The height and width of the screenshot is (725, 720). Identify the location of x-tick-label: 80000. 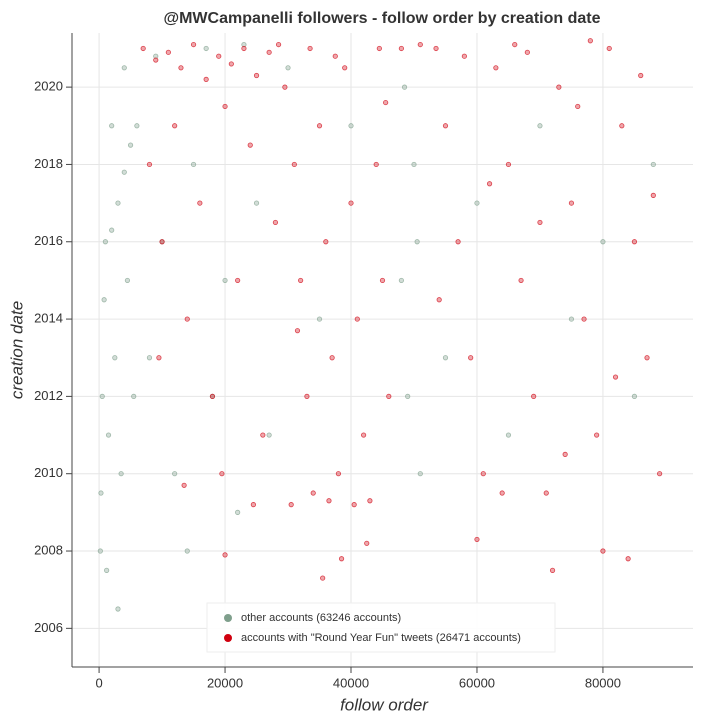
(603, 682).